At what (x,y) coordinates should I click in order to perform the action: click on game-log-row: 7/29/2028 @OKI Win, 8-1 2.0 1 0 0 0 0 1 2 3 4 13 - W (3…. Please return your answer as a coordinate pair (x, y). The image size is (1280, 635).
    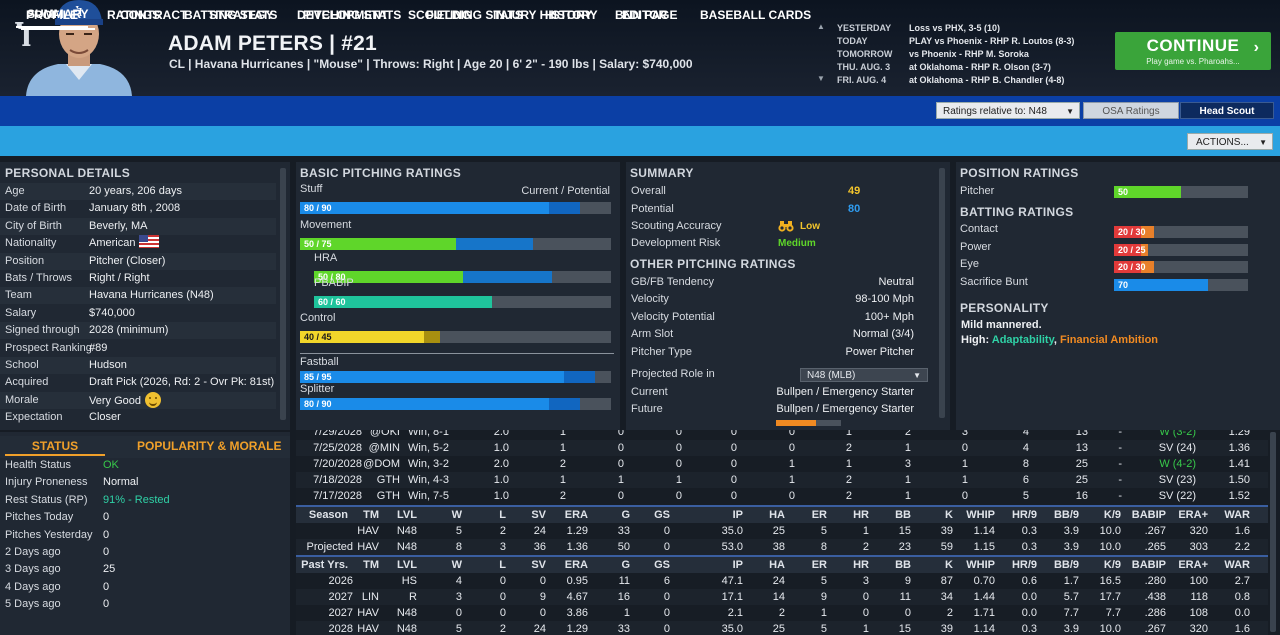
    Looking at the image, I should click on (782, 435).